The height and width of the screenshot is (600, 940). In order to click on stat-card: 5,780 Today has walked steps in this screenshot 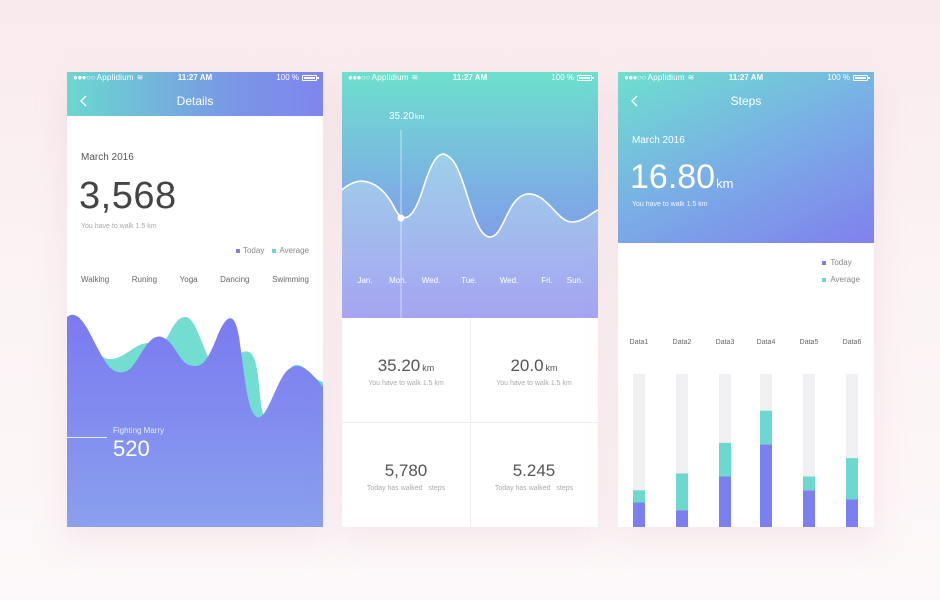, I will do `click(406, 475)`.